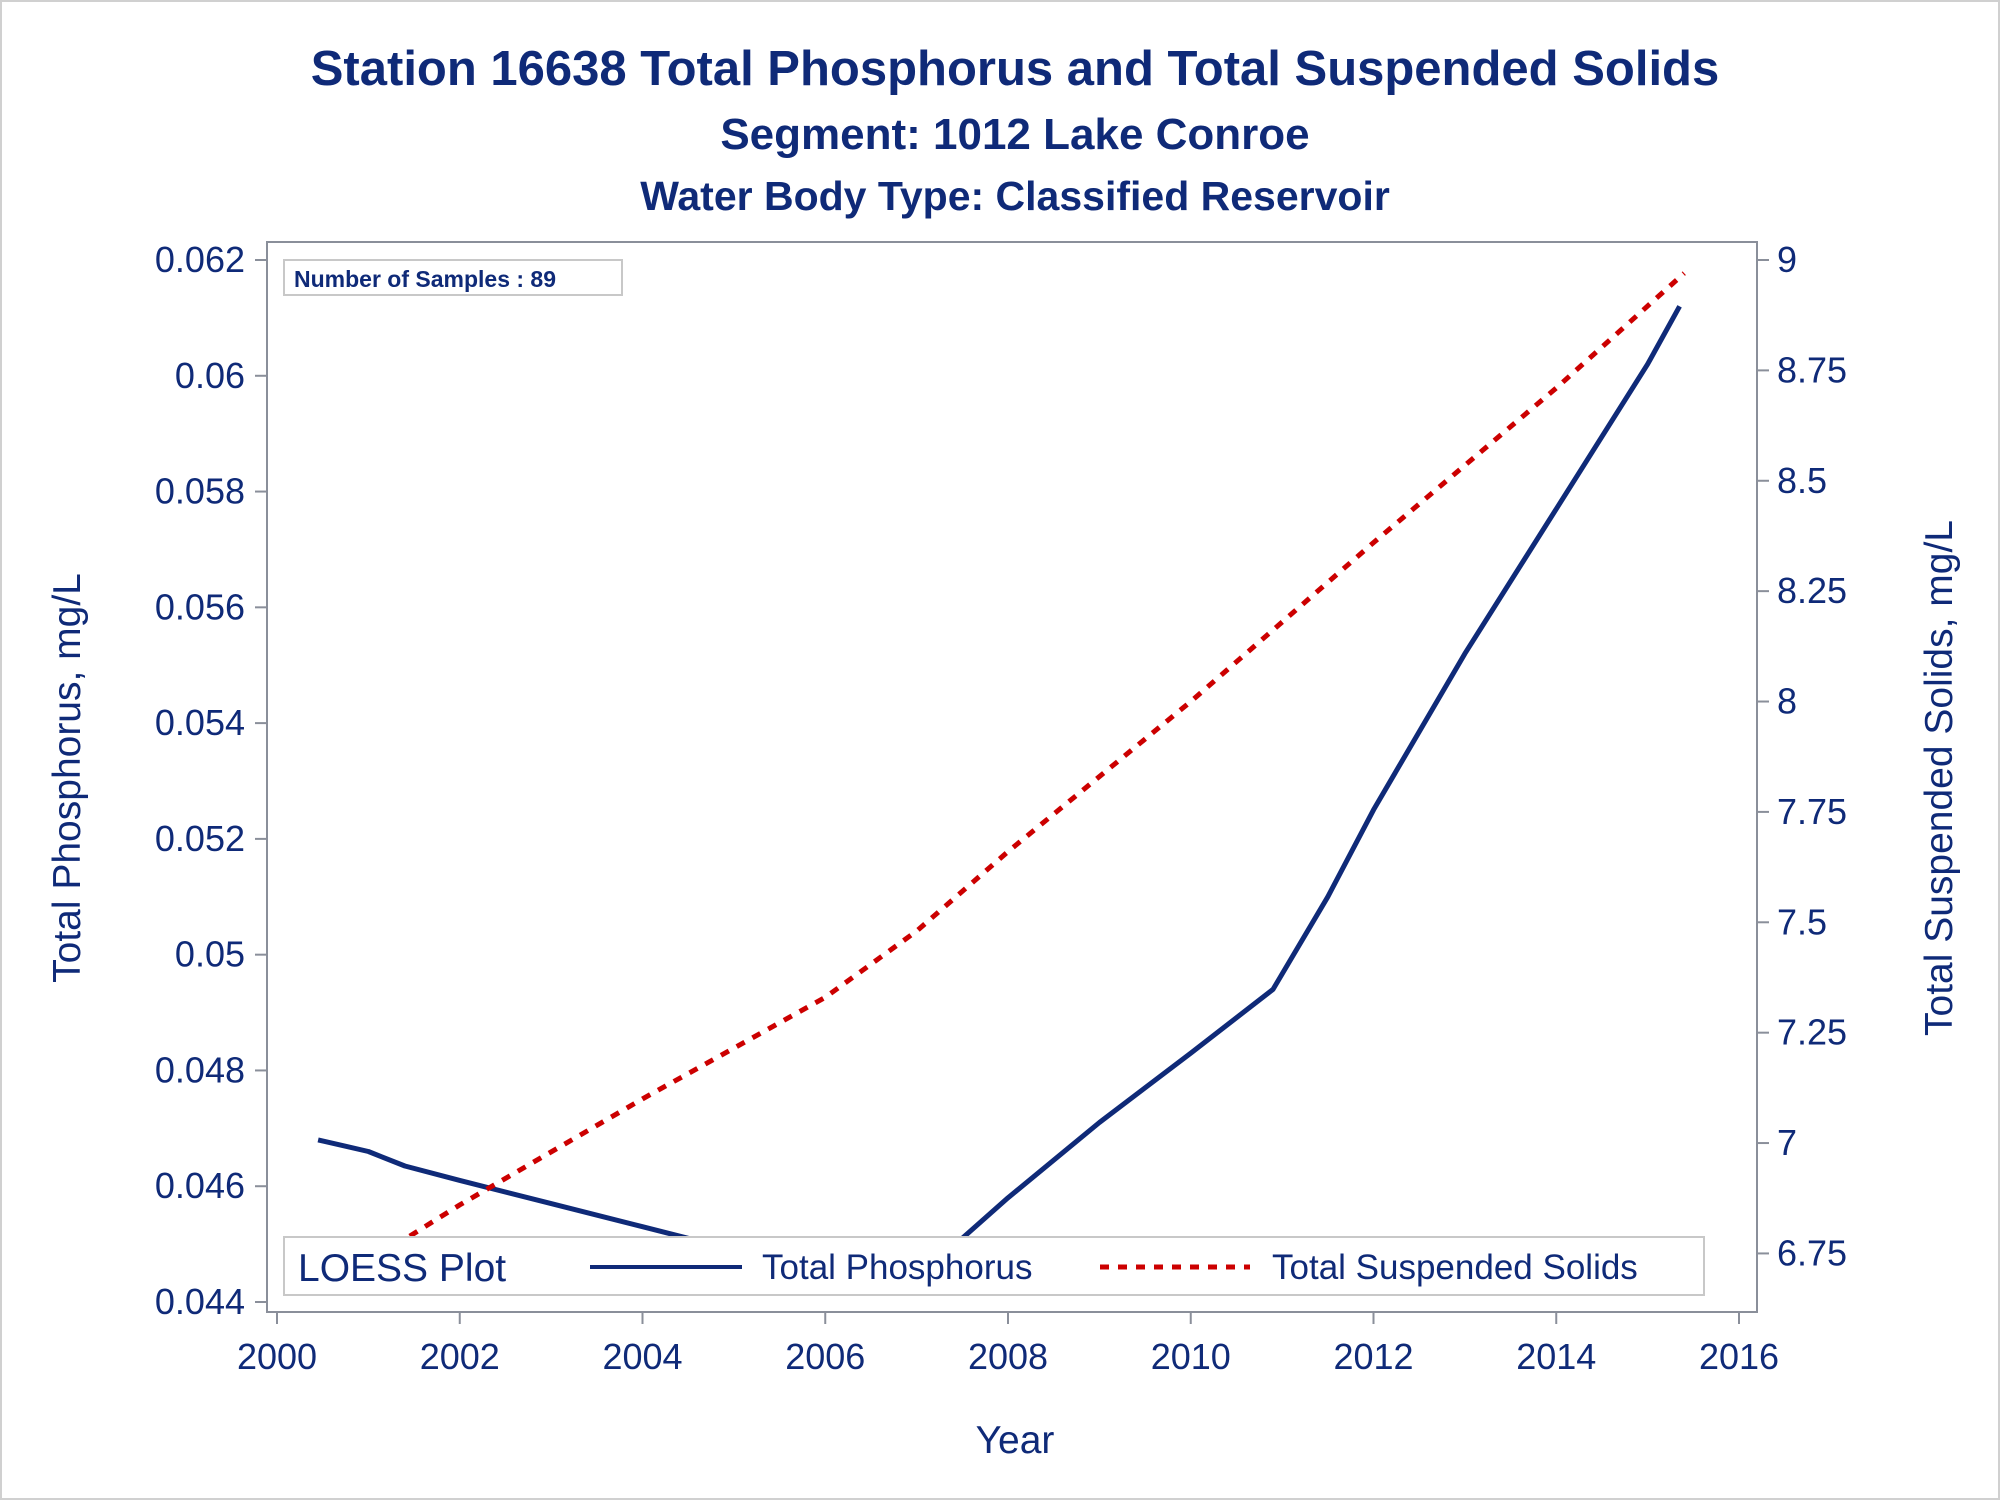 The height and width of the screenshot is (1500, 2000). What do you see at coordinates (277, 1356) in the screenshot?
I see `x-tick-label: 2000` at bounding box center [277, 1356].